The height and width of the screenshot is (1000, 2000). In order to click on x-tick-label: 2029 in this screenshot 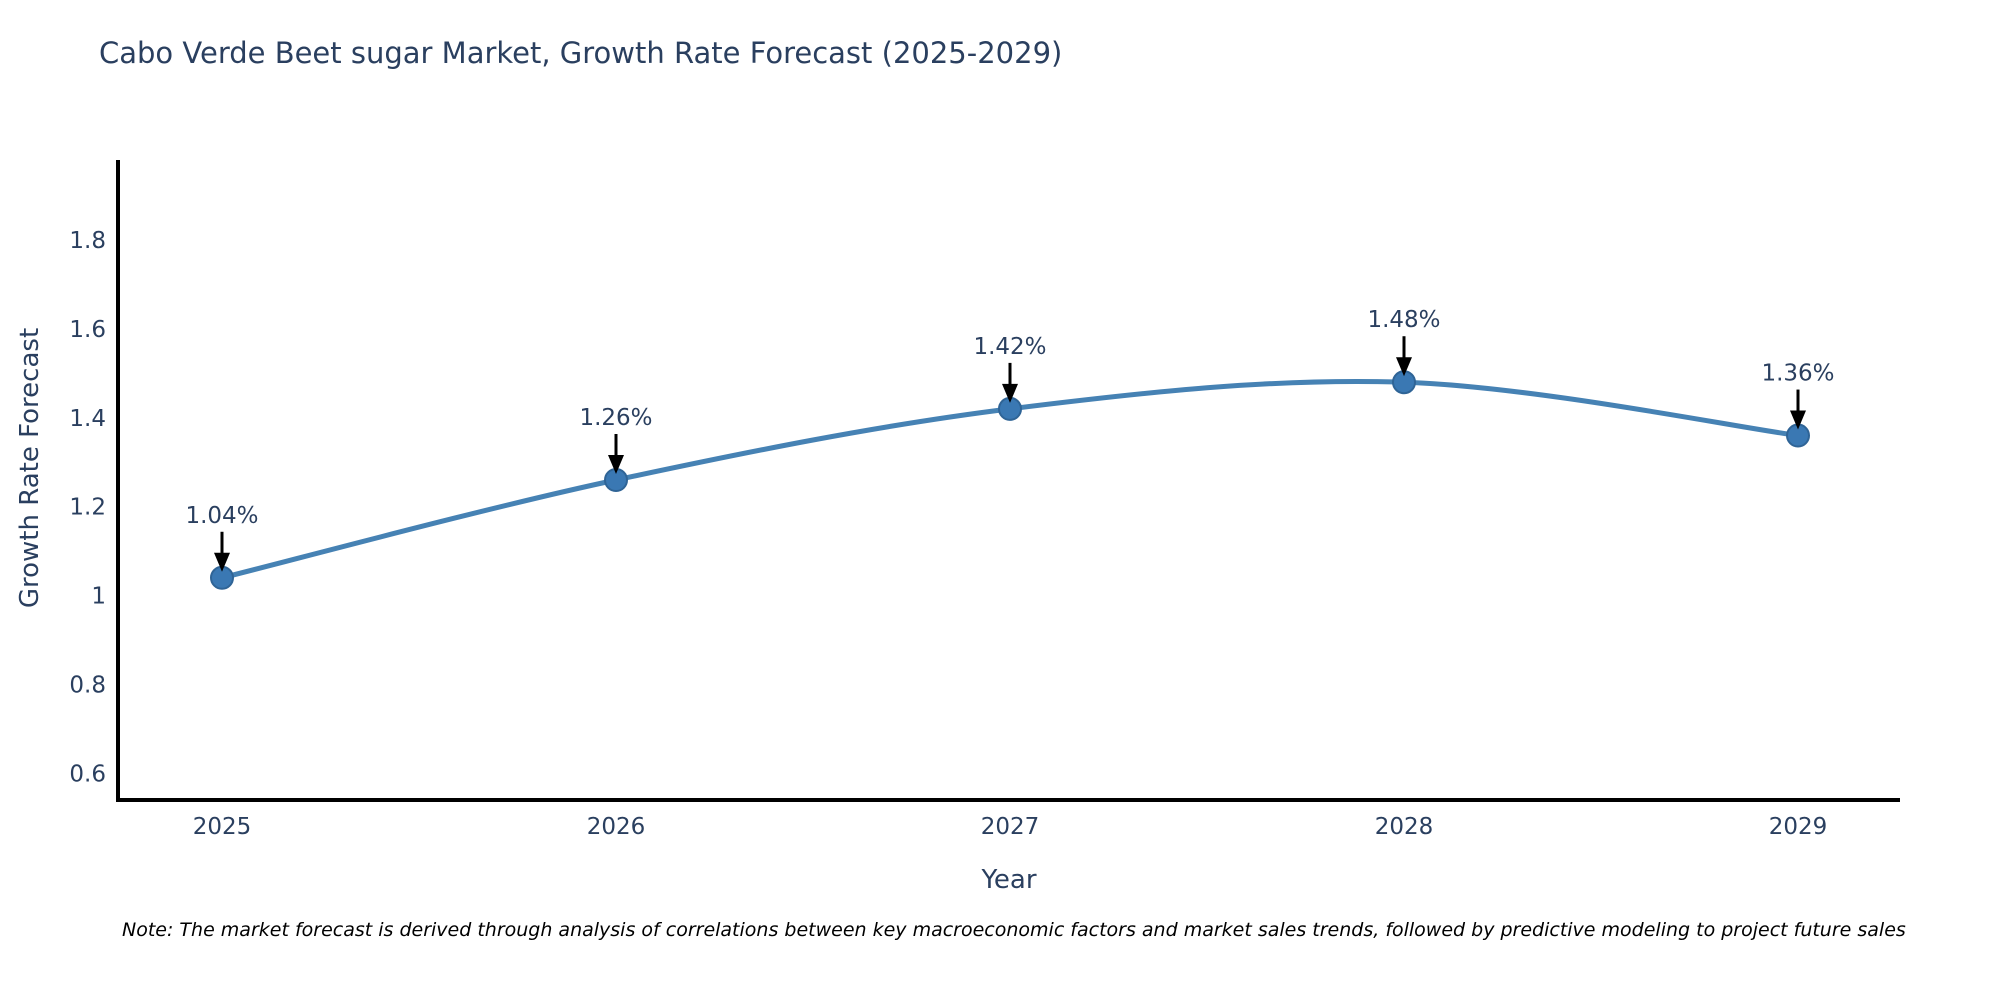, I will do `click(1798, 827)`.